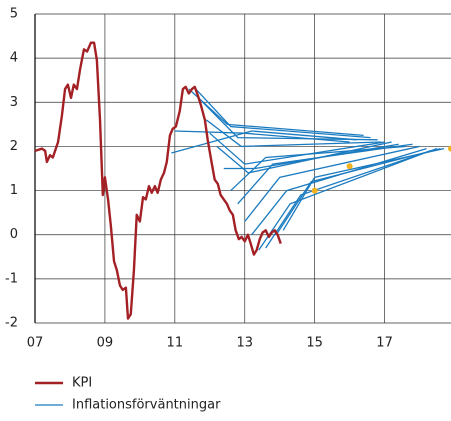 The width and height of the screenshot is (451, 421). Describe the element at coordinates (14, 58) in the screenshot. I see `y-tick-label: 4` at that location.